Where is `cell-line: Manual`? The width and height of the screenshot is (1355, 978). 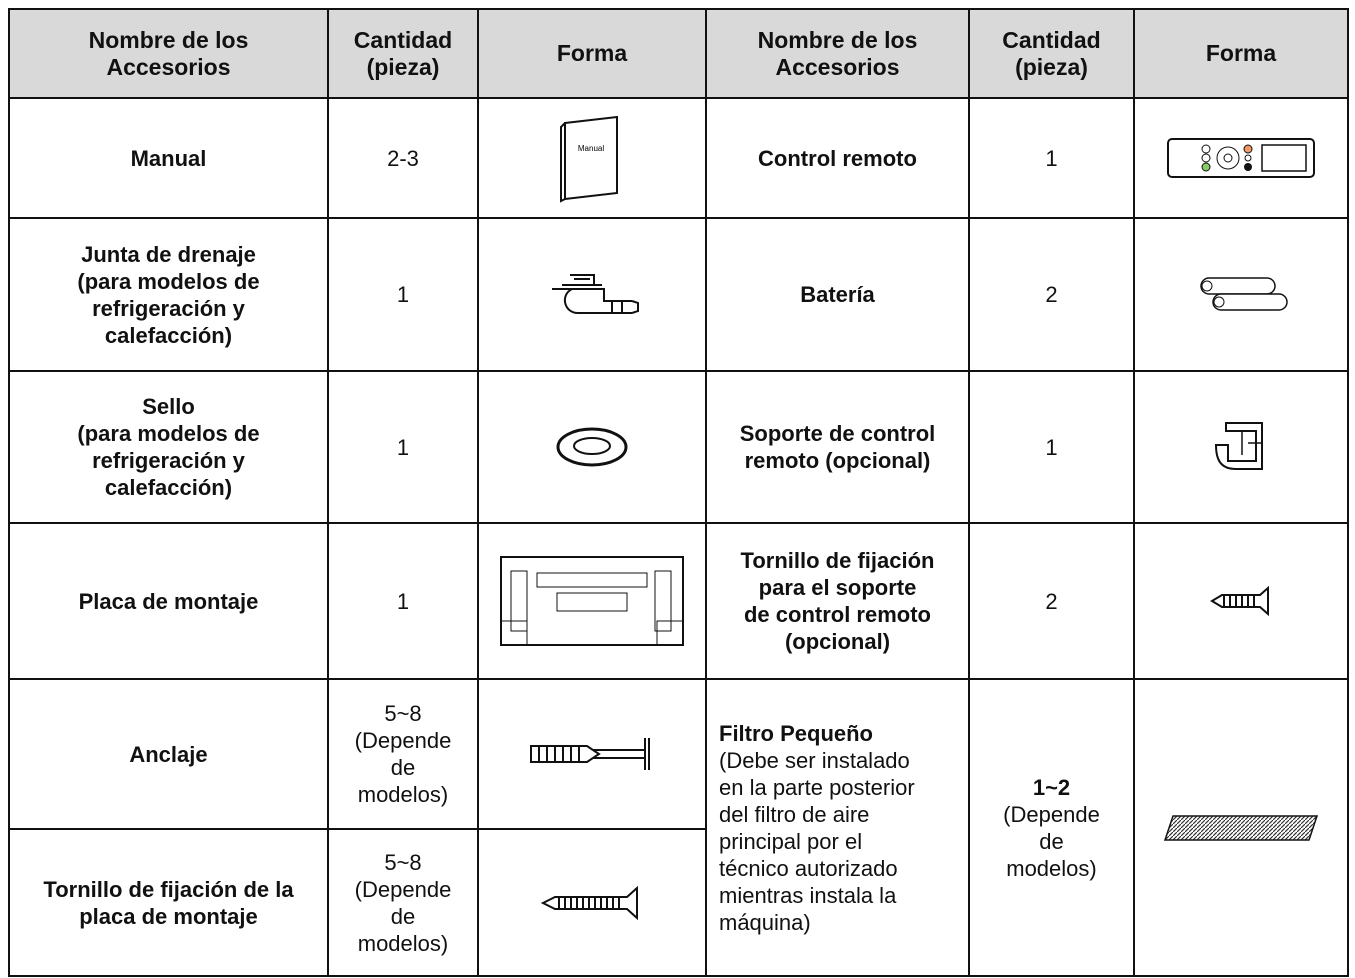
cell-line: Manual is located at coordinates (168, 158).